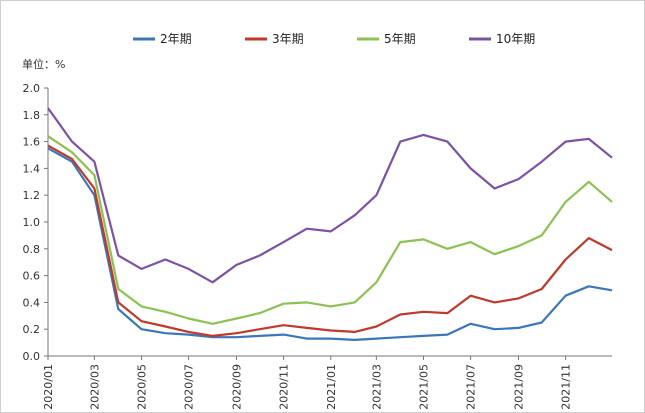  Describe the element at coordinates (284, 387) in the screenshot. I see `x-tick-label: 2020/11` at that location.